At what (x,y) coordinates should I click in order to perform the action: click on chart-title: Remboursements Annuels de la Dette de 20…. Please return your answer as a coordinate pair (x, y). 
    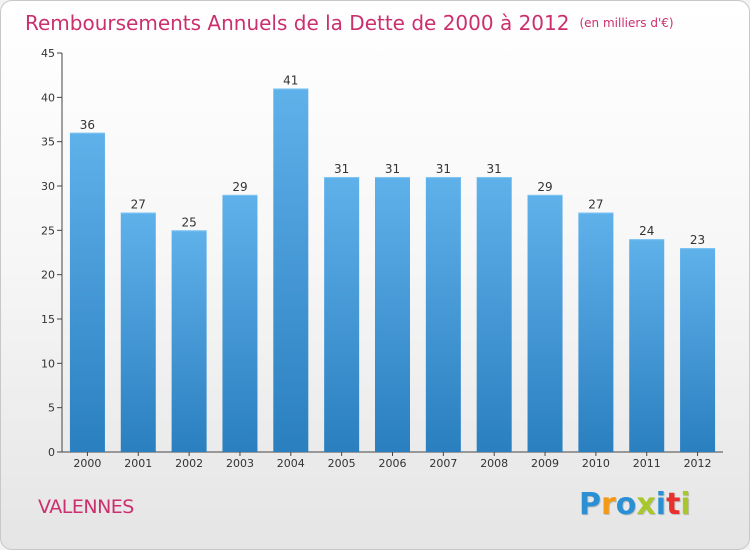
    Looking at the image, I should click on (349, 23).